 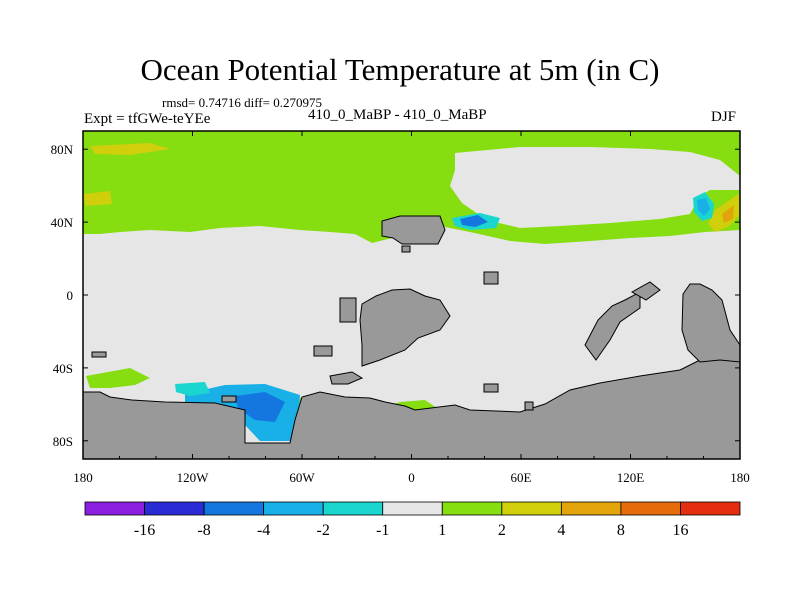 What do you see at coordinates (645, 291) in the screenshot?
I see `indonesia-east` at bounding box center [645, 291].